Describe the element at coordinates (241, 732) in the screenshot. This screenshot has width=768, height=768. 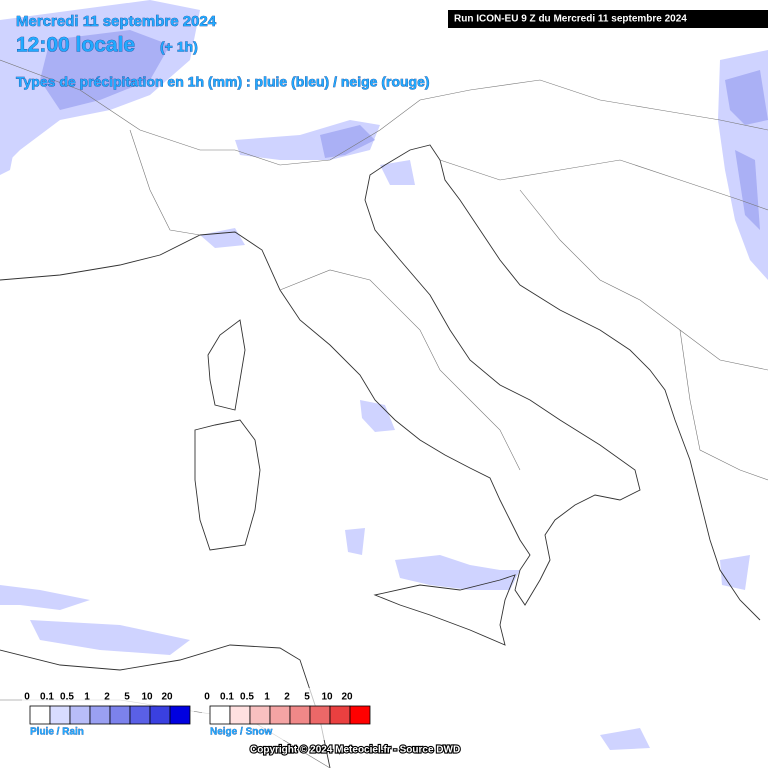
I see `legend-label: Neige / Snow` at that location.